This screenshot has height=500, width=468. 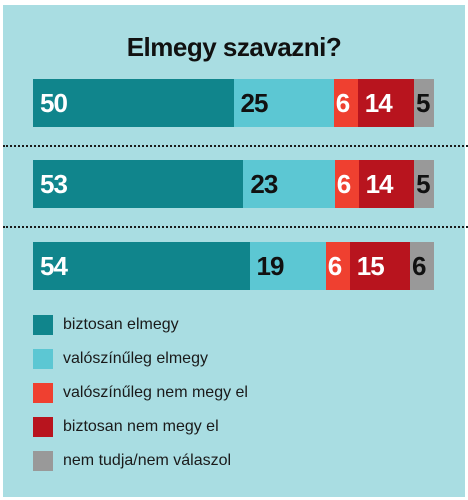 I want to click on legend-label: valószínűleg nem megy el, so click(x=155, y=392).